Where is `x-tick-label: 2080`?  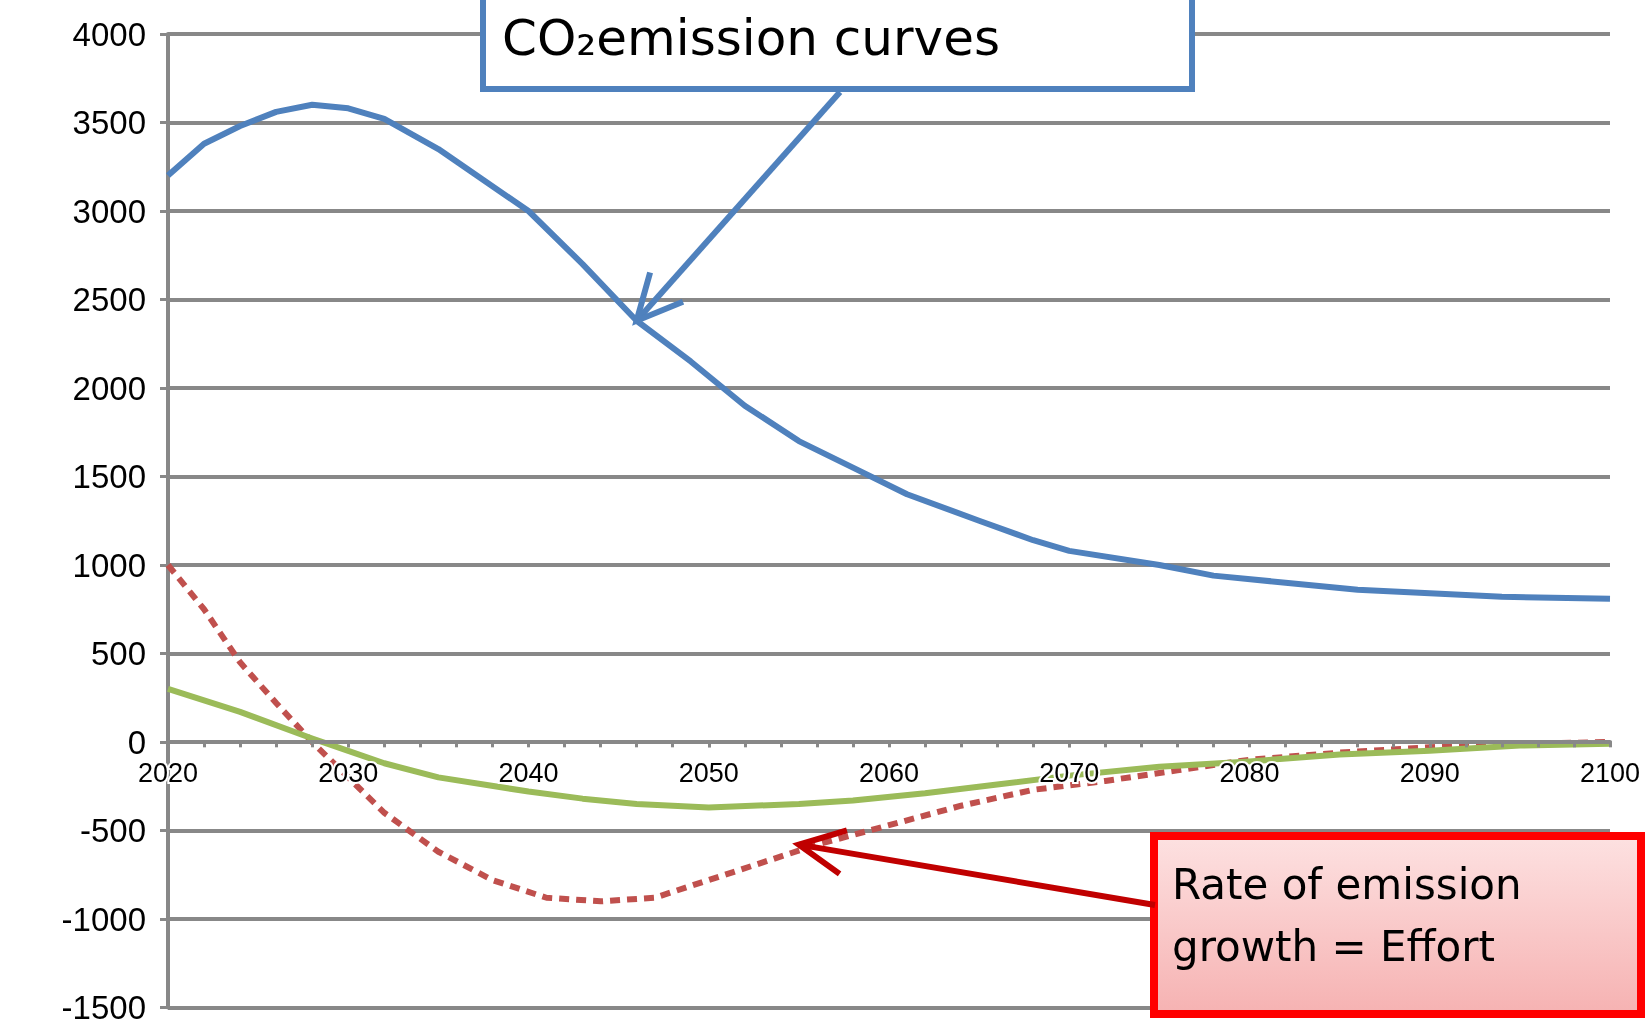
x-tick-label: 2080 is located at coordinates (1249, 772).